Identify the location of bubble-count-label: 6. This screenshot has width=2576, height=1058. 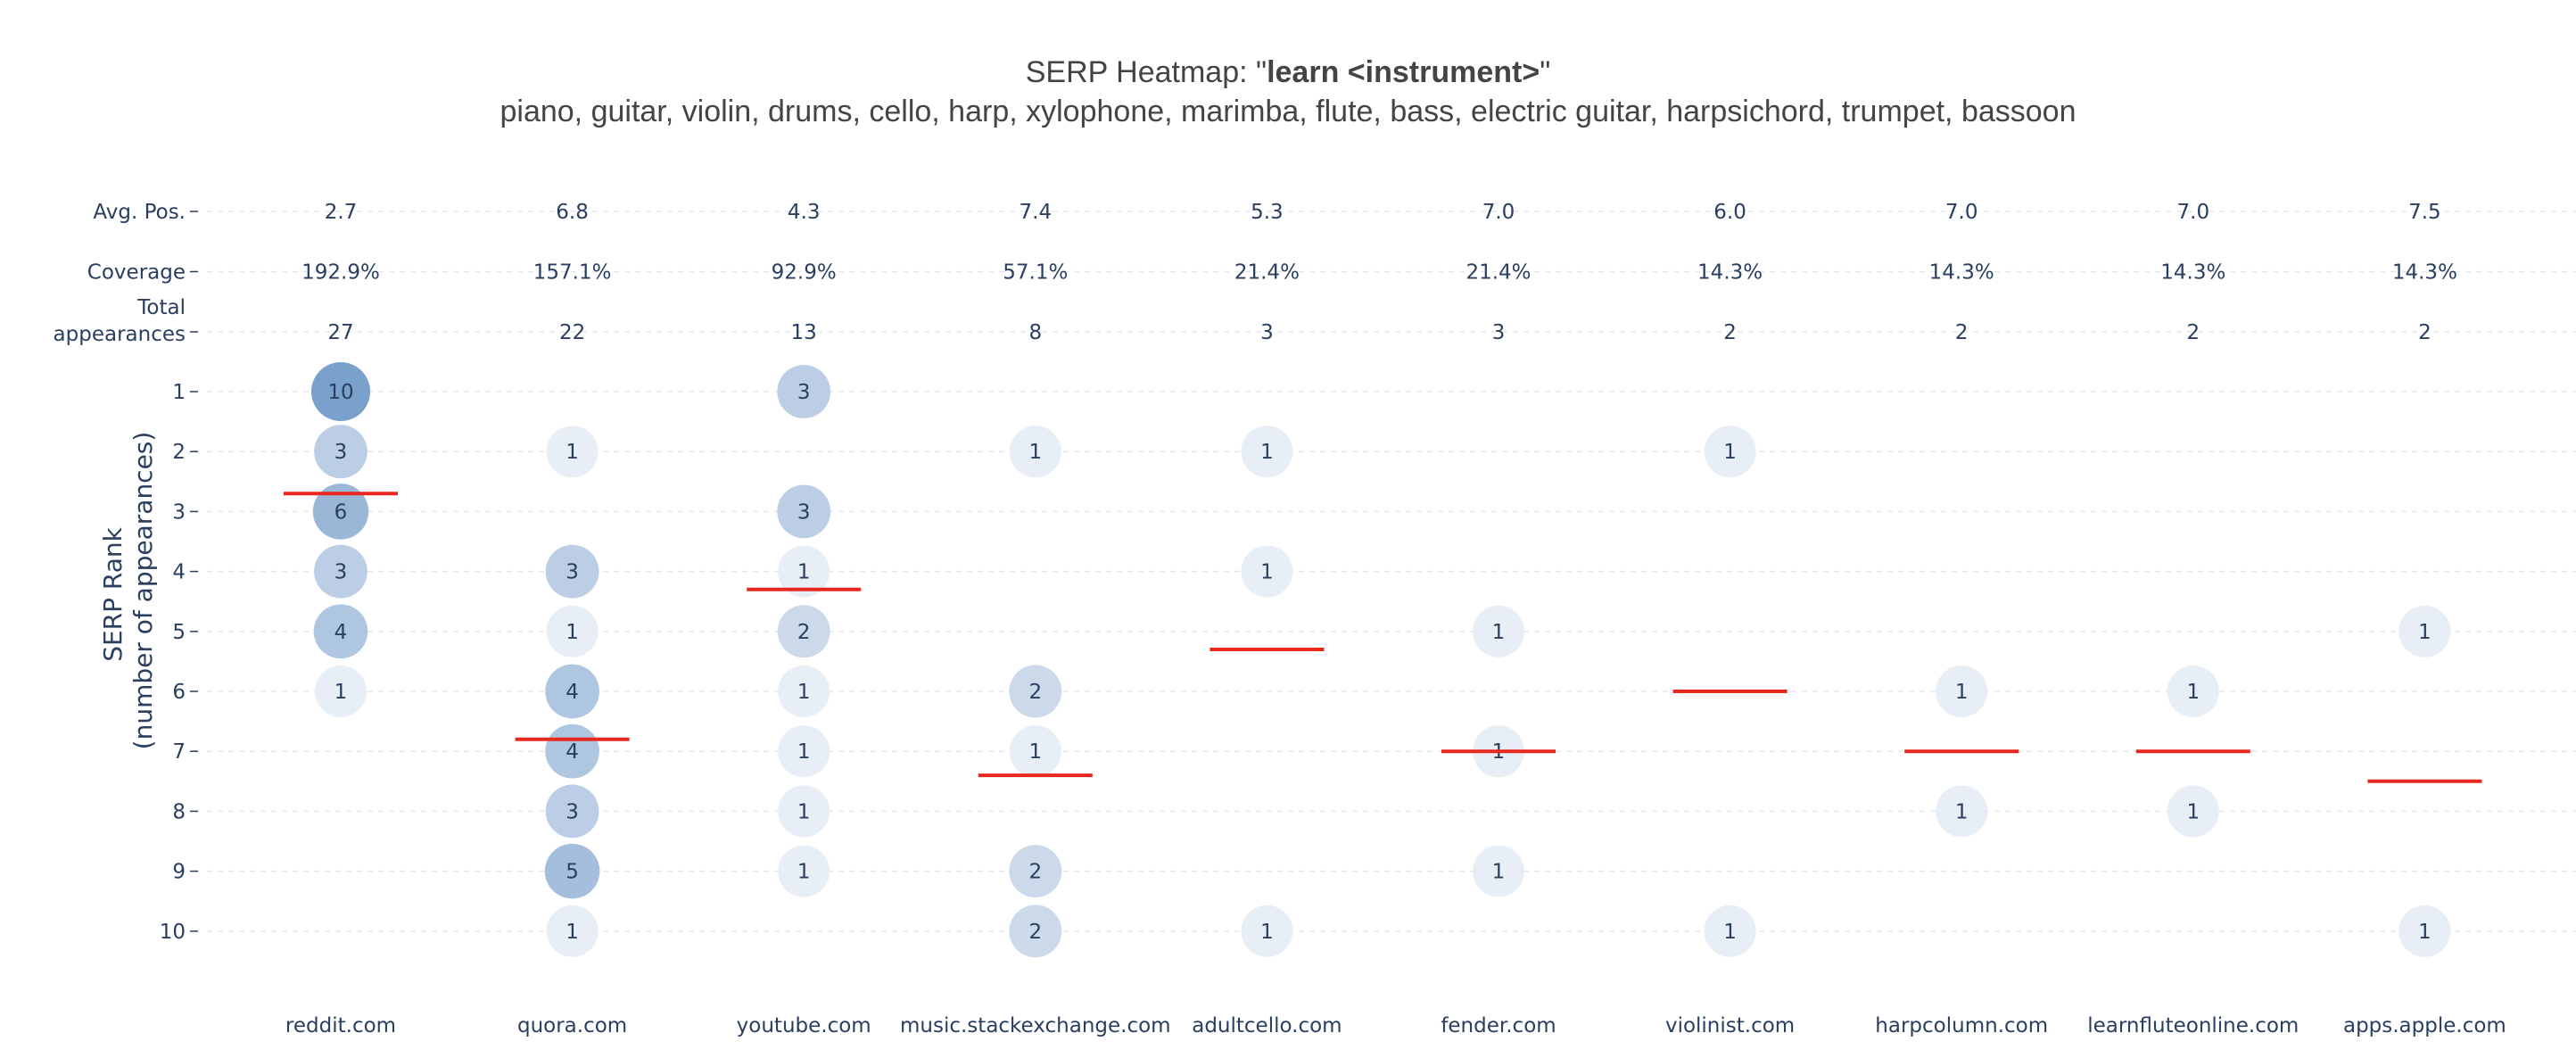
(341, 512).